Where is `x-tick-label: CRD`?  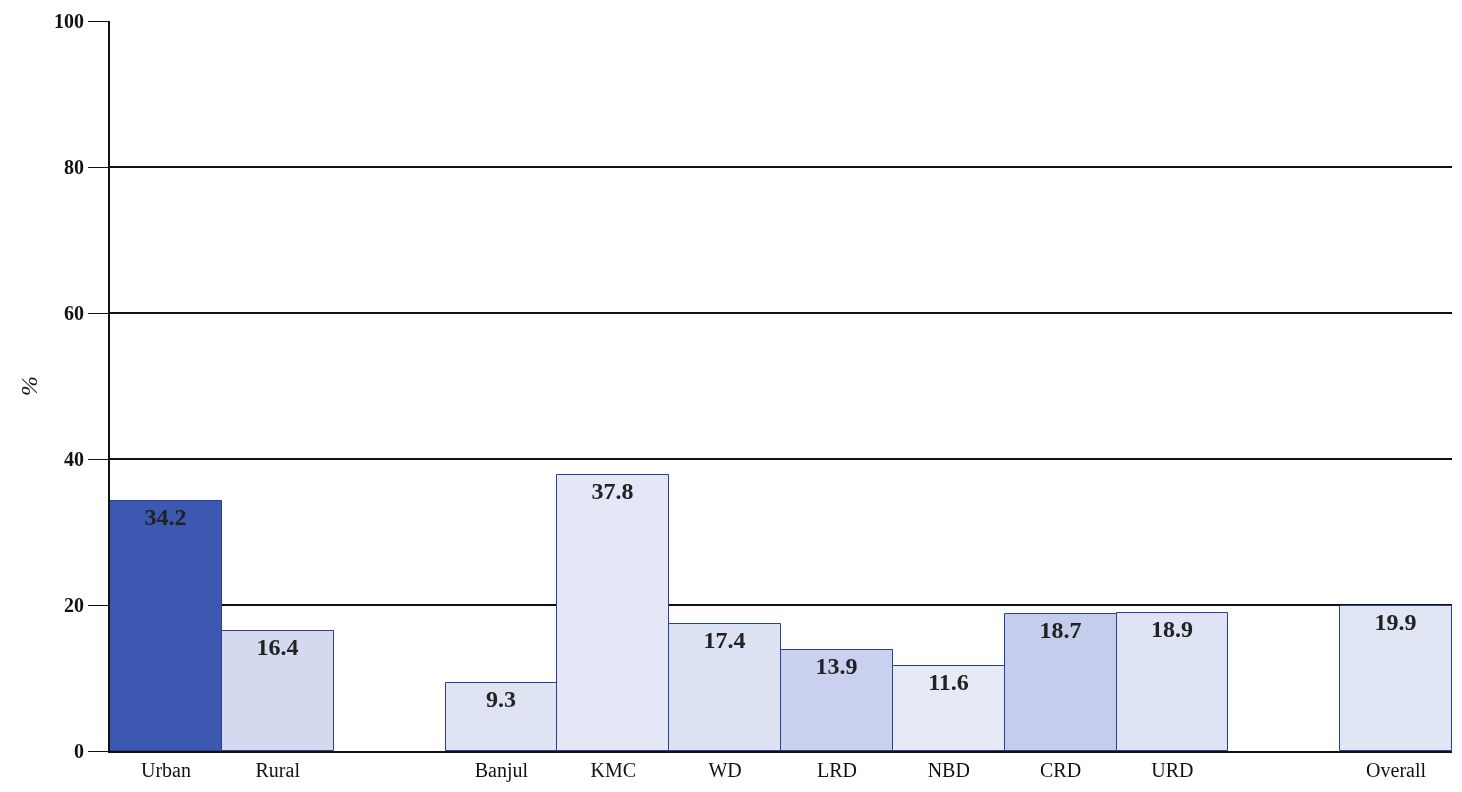 x-tick-label: CRD is located at coordinates (1061, 770).